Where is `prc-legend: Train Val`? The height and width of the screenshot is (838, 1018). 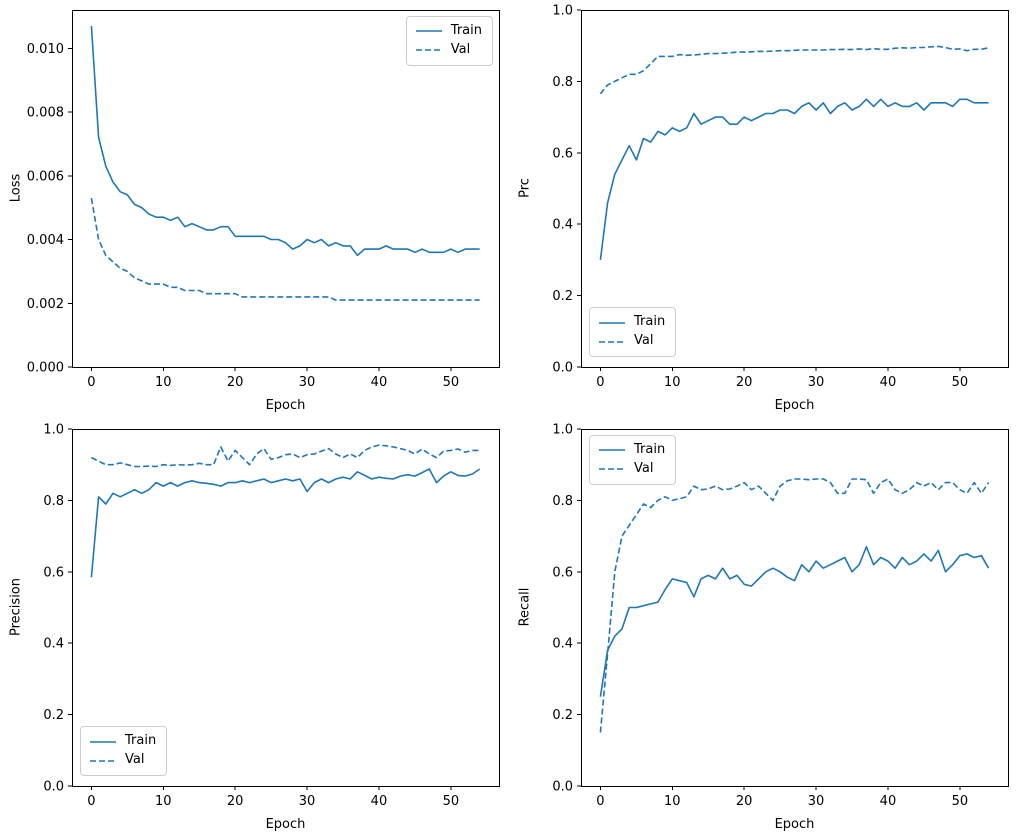
prc-legend: Train Val is located at coordinates (633, 332).